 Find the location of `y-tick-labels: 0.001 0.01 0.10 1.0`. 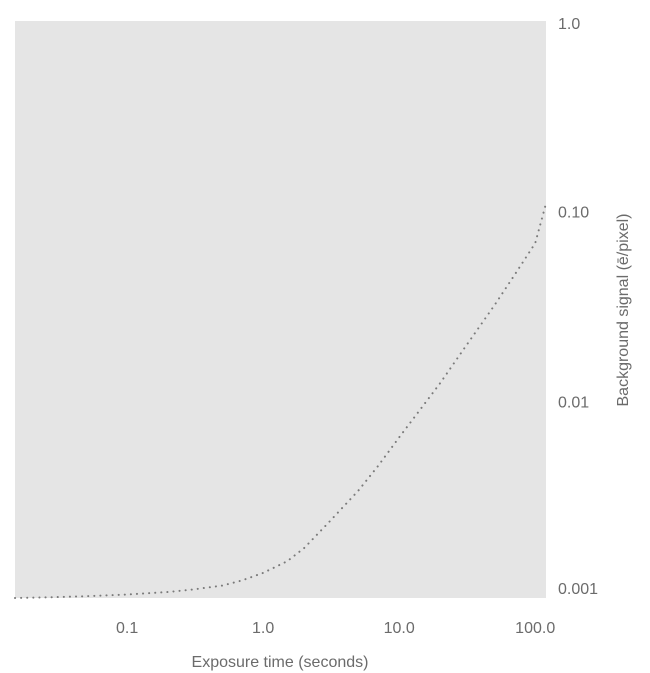

y-tick-labels: 0.001 0.01 0.10 1.0 is located at coordinates (578, 307).